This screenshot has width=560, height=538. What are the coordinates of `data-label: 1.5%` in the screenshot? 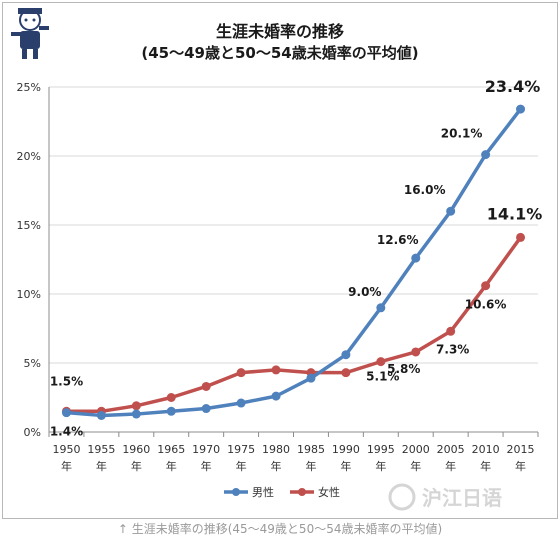 It's located at (66, 381).